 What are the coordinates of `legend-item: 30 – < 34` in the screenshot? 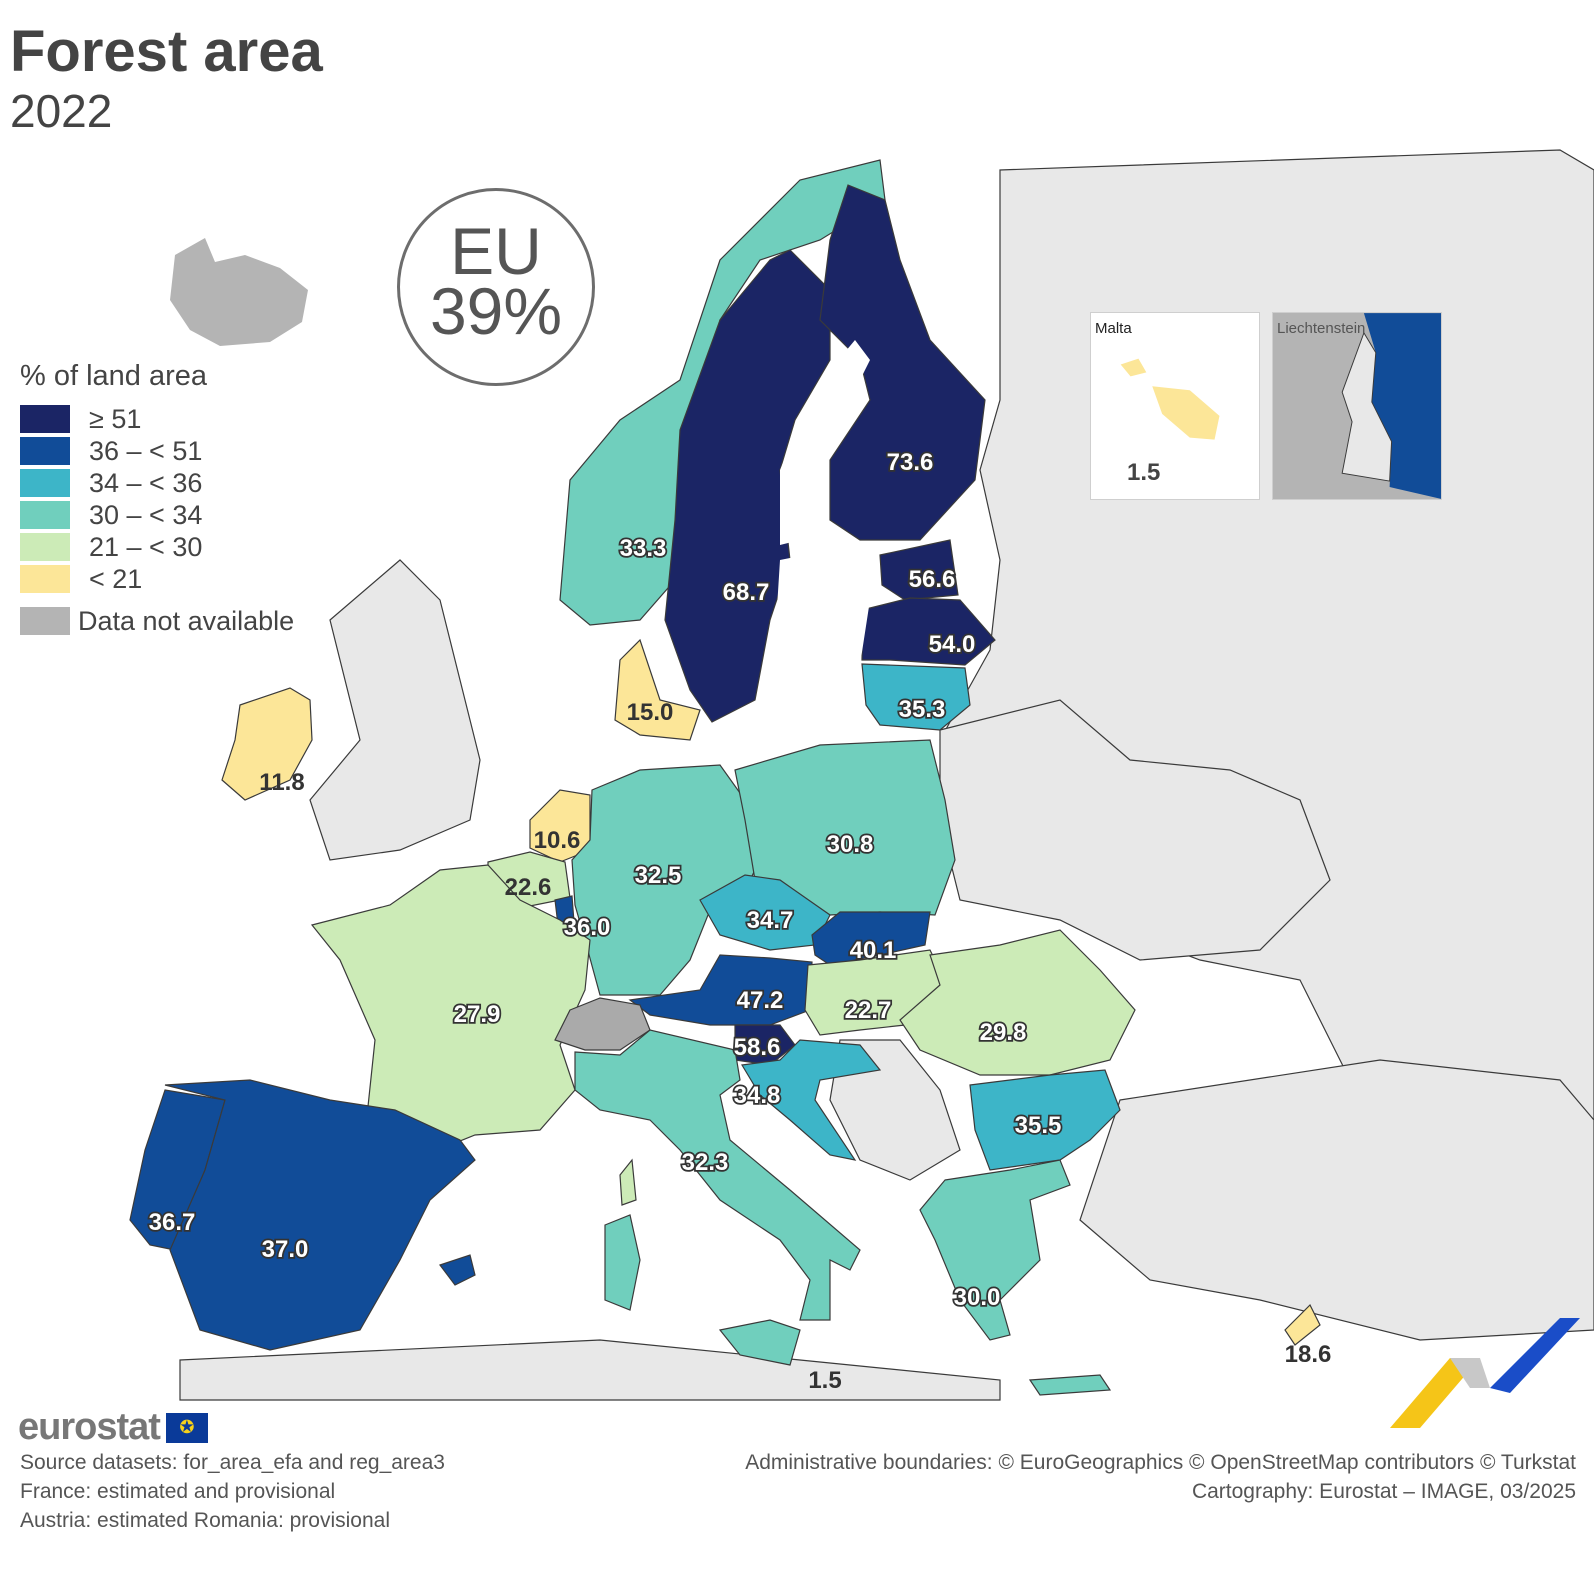 It's located at (157, 515).